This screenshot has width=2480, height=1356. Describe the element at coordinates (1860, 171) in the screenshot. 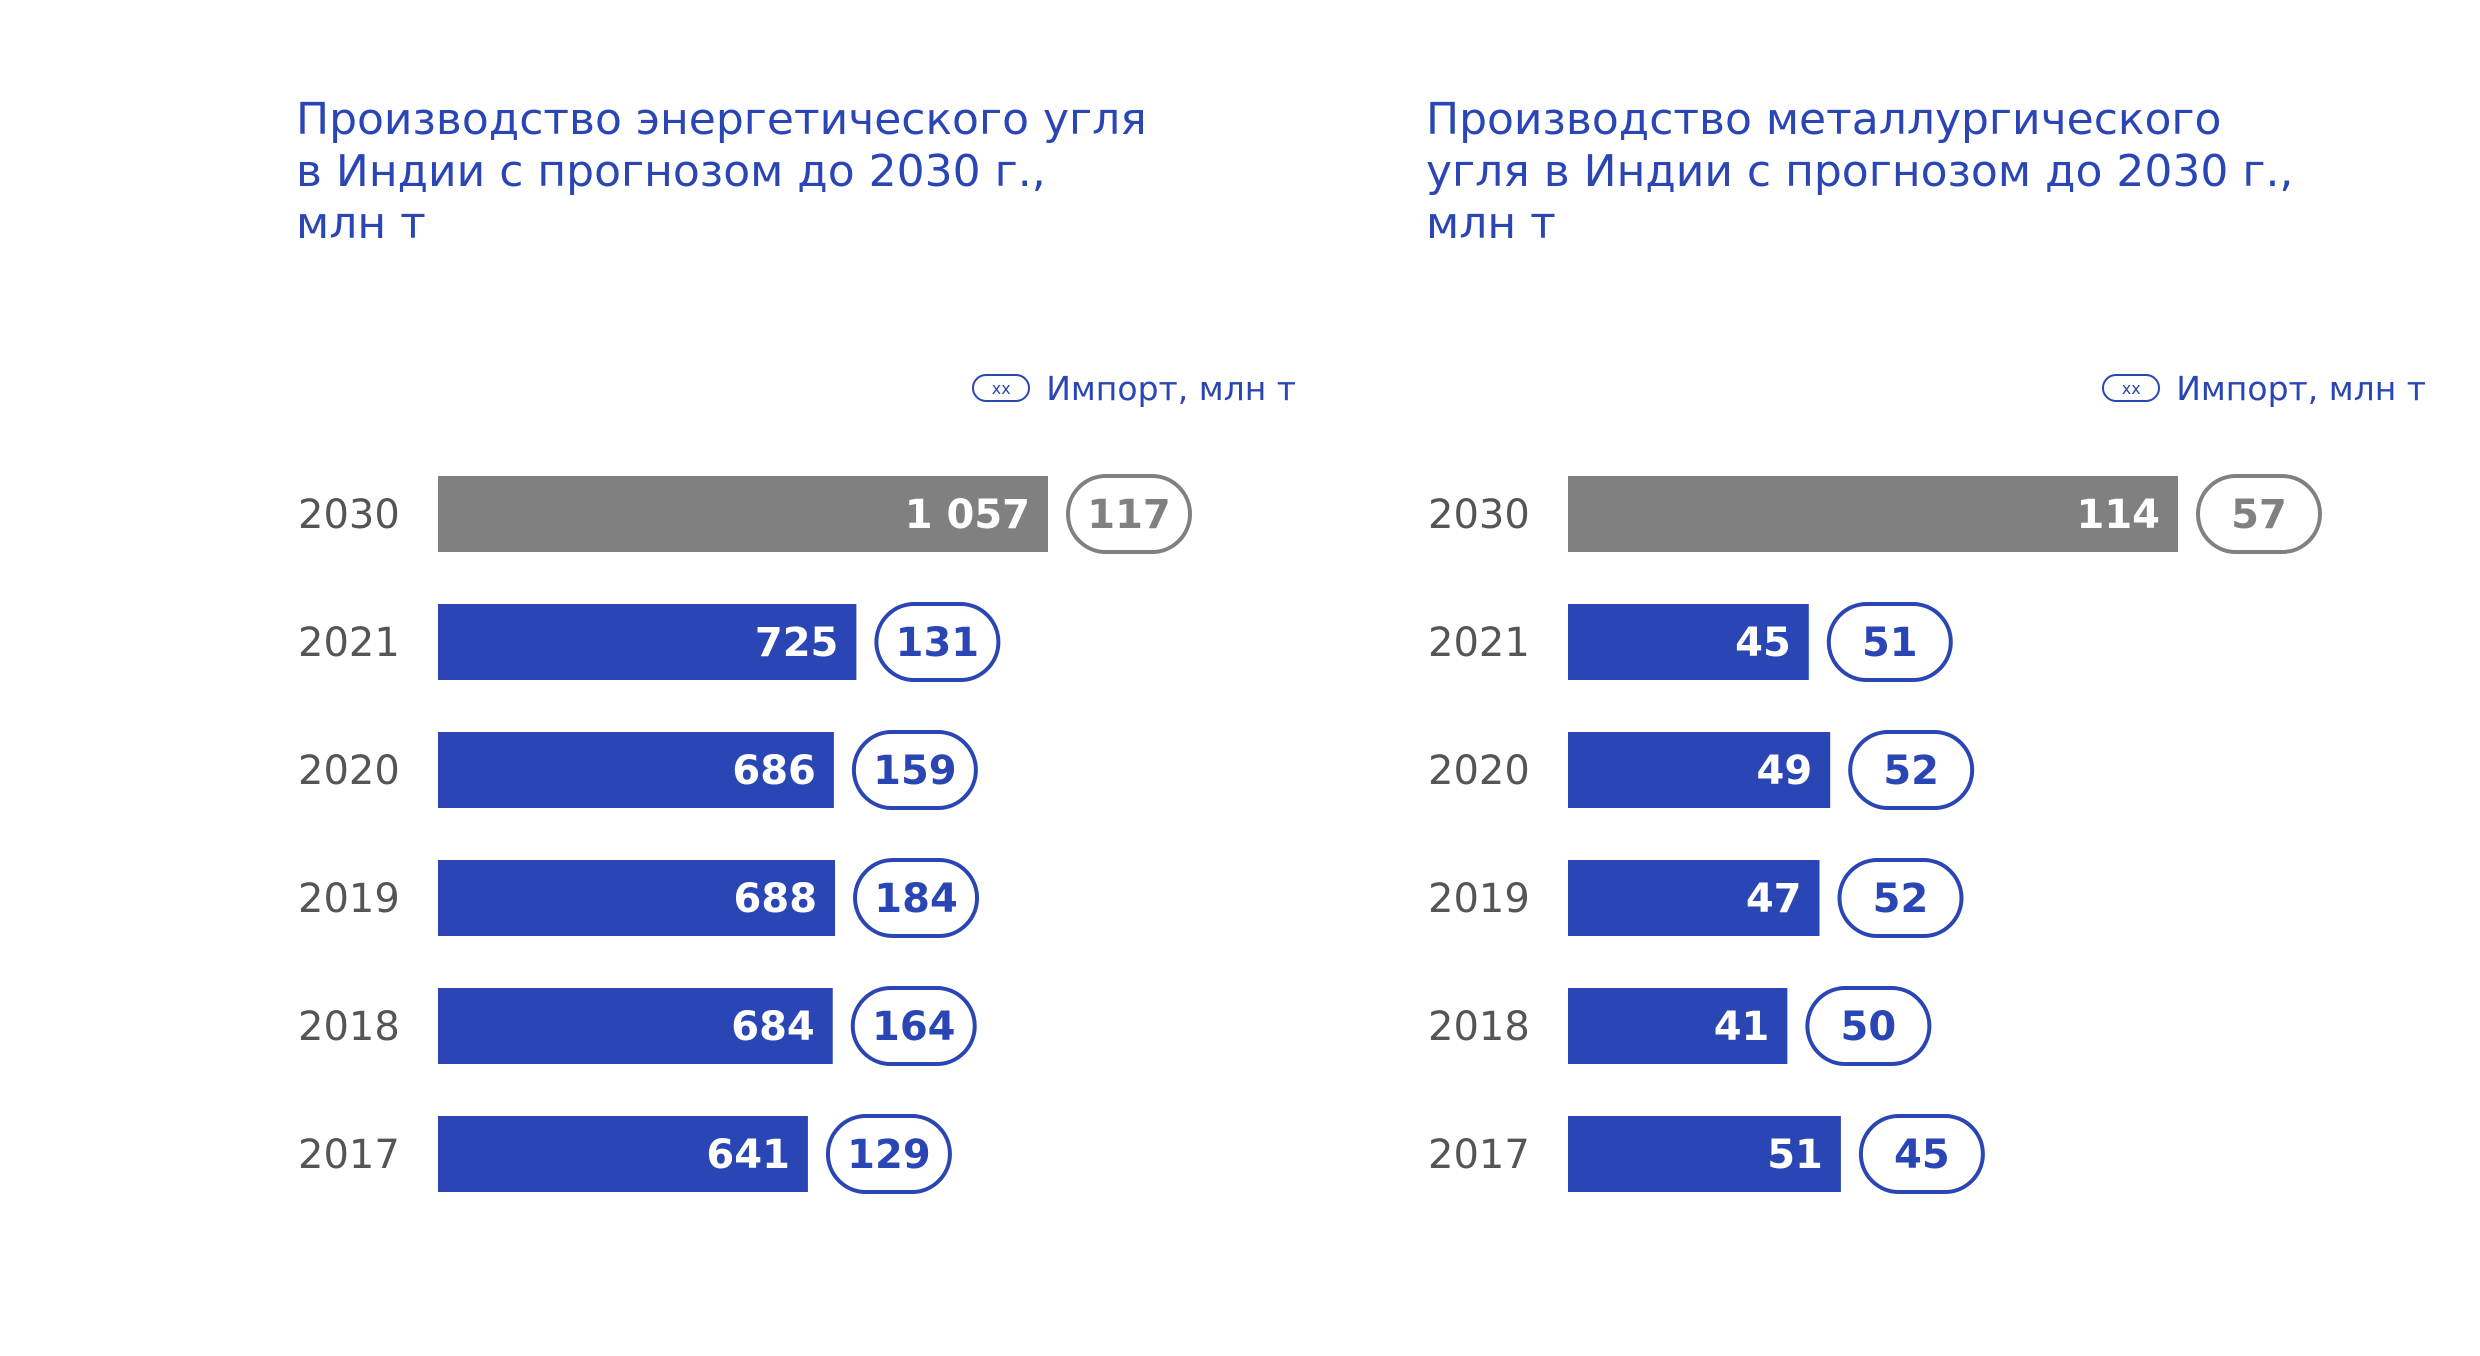

I see `chart-title-line: угля в Индии с прогнозом до 2030 г.,` at that location.